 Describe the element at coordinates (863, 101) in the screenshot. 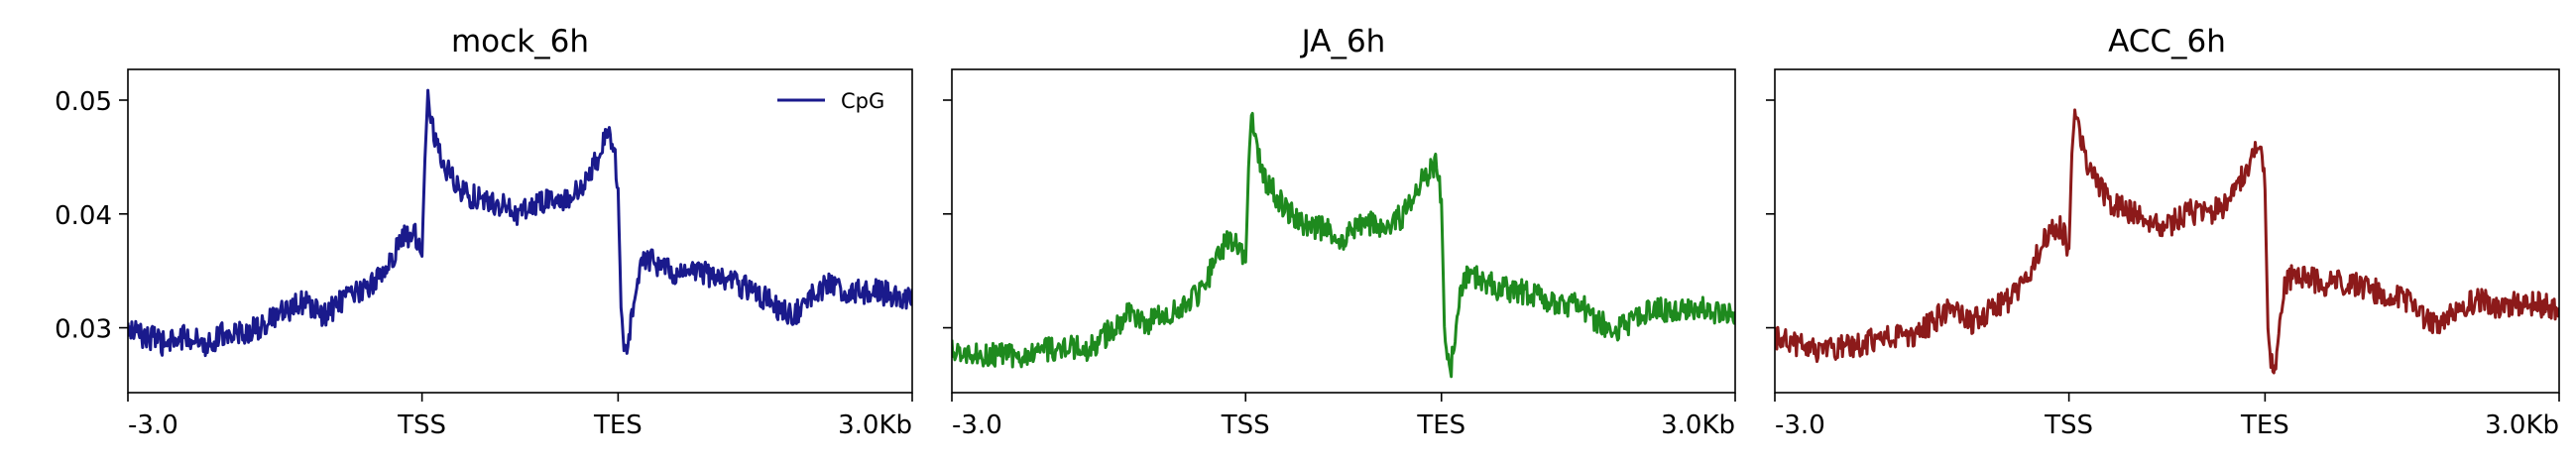

I see `legend-label: CpG` at that location.